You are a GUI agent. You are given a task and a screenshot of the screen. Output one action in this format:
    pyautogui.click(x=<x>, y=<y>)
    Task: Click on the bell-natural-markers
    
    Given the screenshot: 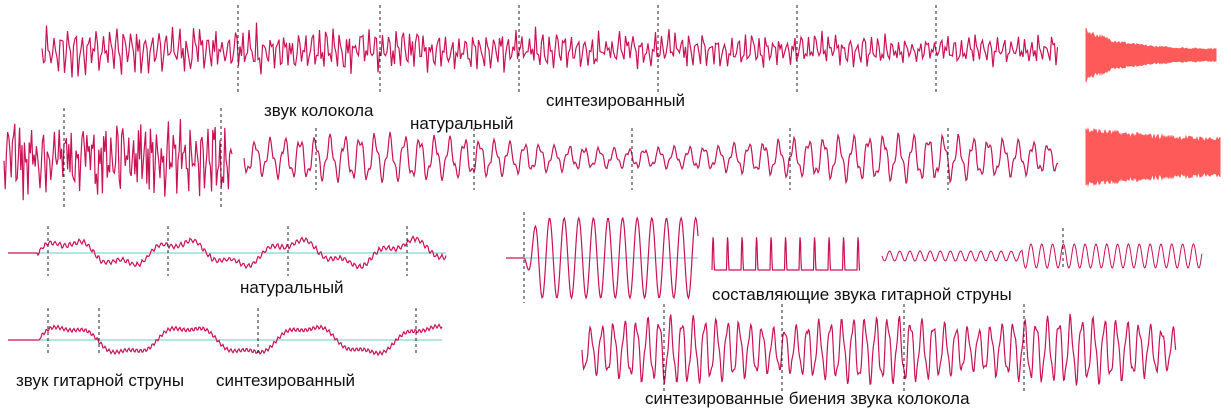 What is the action you would take?
    pyautogui.click(x=587, y=50)
    